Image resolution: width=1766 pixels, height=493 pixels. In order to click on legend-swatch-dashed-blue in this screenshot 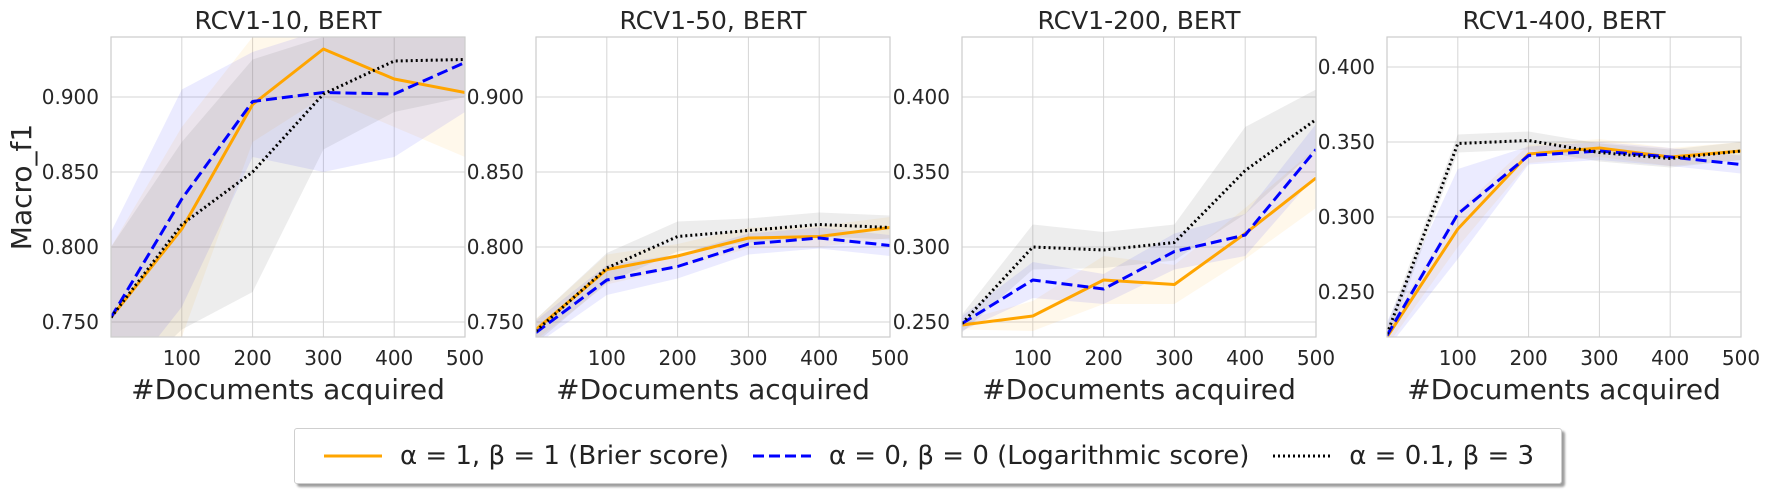, I will do `click(781, 456)`.